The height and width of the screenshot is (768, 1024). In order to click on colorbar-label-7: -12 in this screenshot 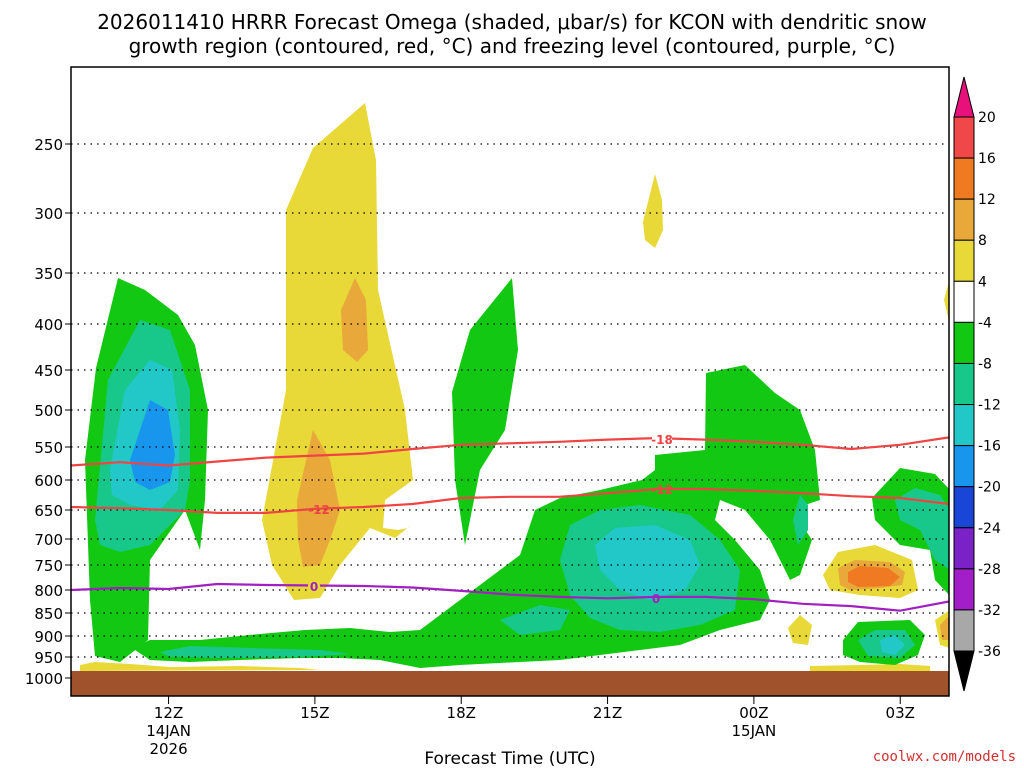, I will do `click(989, 406)`.